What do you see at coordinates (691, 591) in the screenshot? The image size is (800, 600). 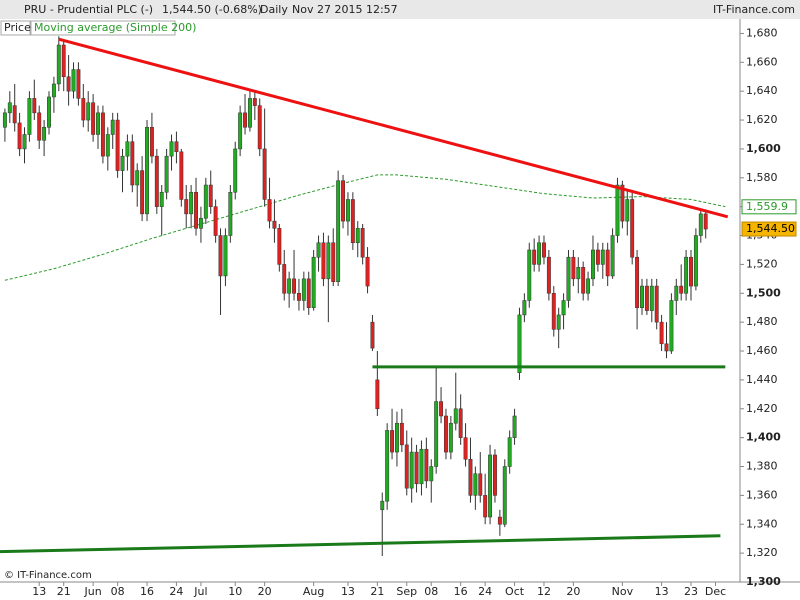 I see `x-tick-label: 23` at bounding box center [691, 591].